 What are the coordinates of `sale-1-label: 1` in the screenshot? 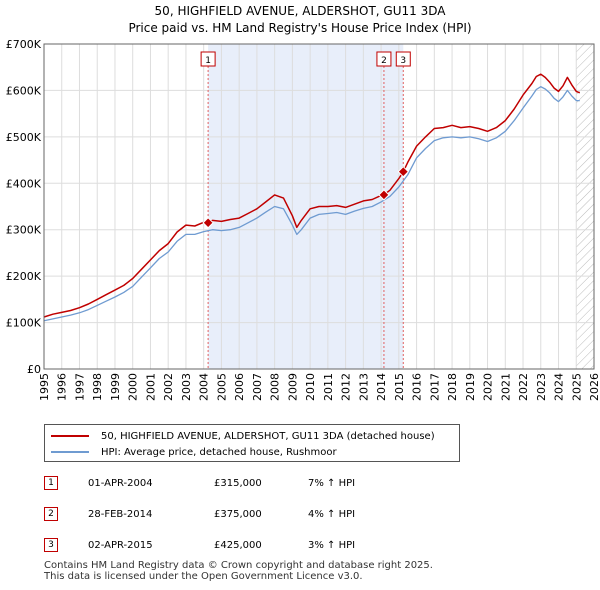 It's located at (208, 61).